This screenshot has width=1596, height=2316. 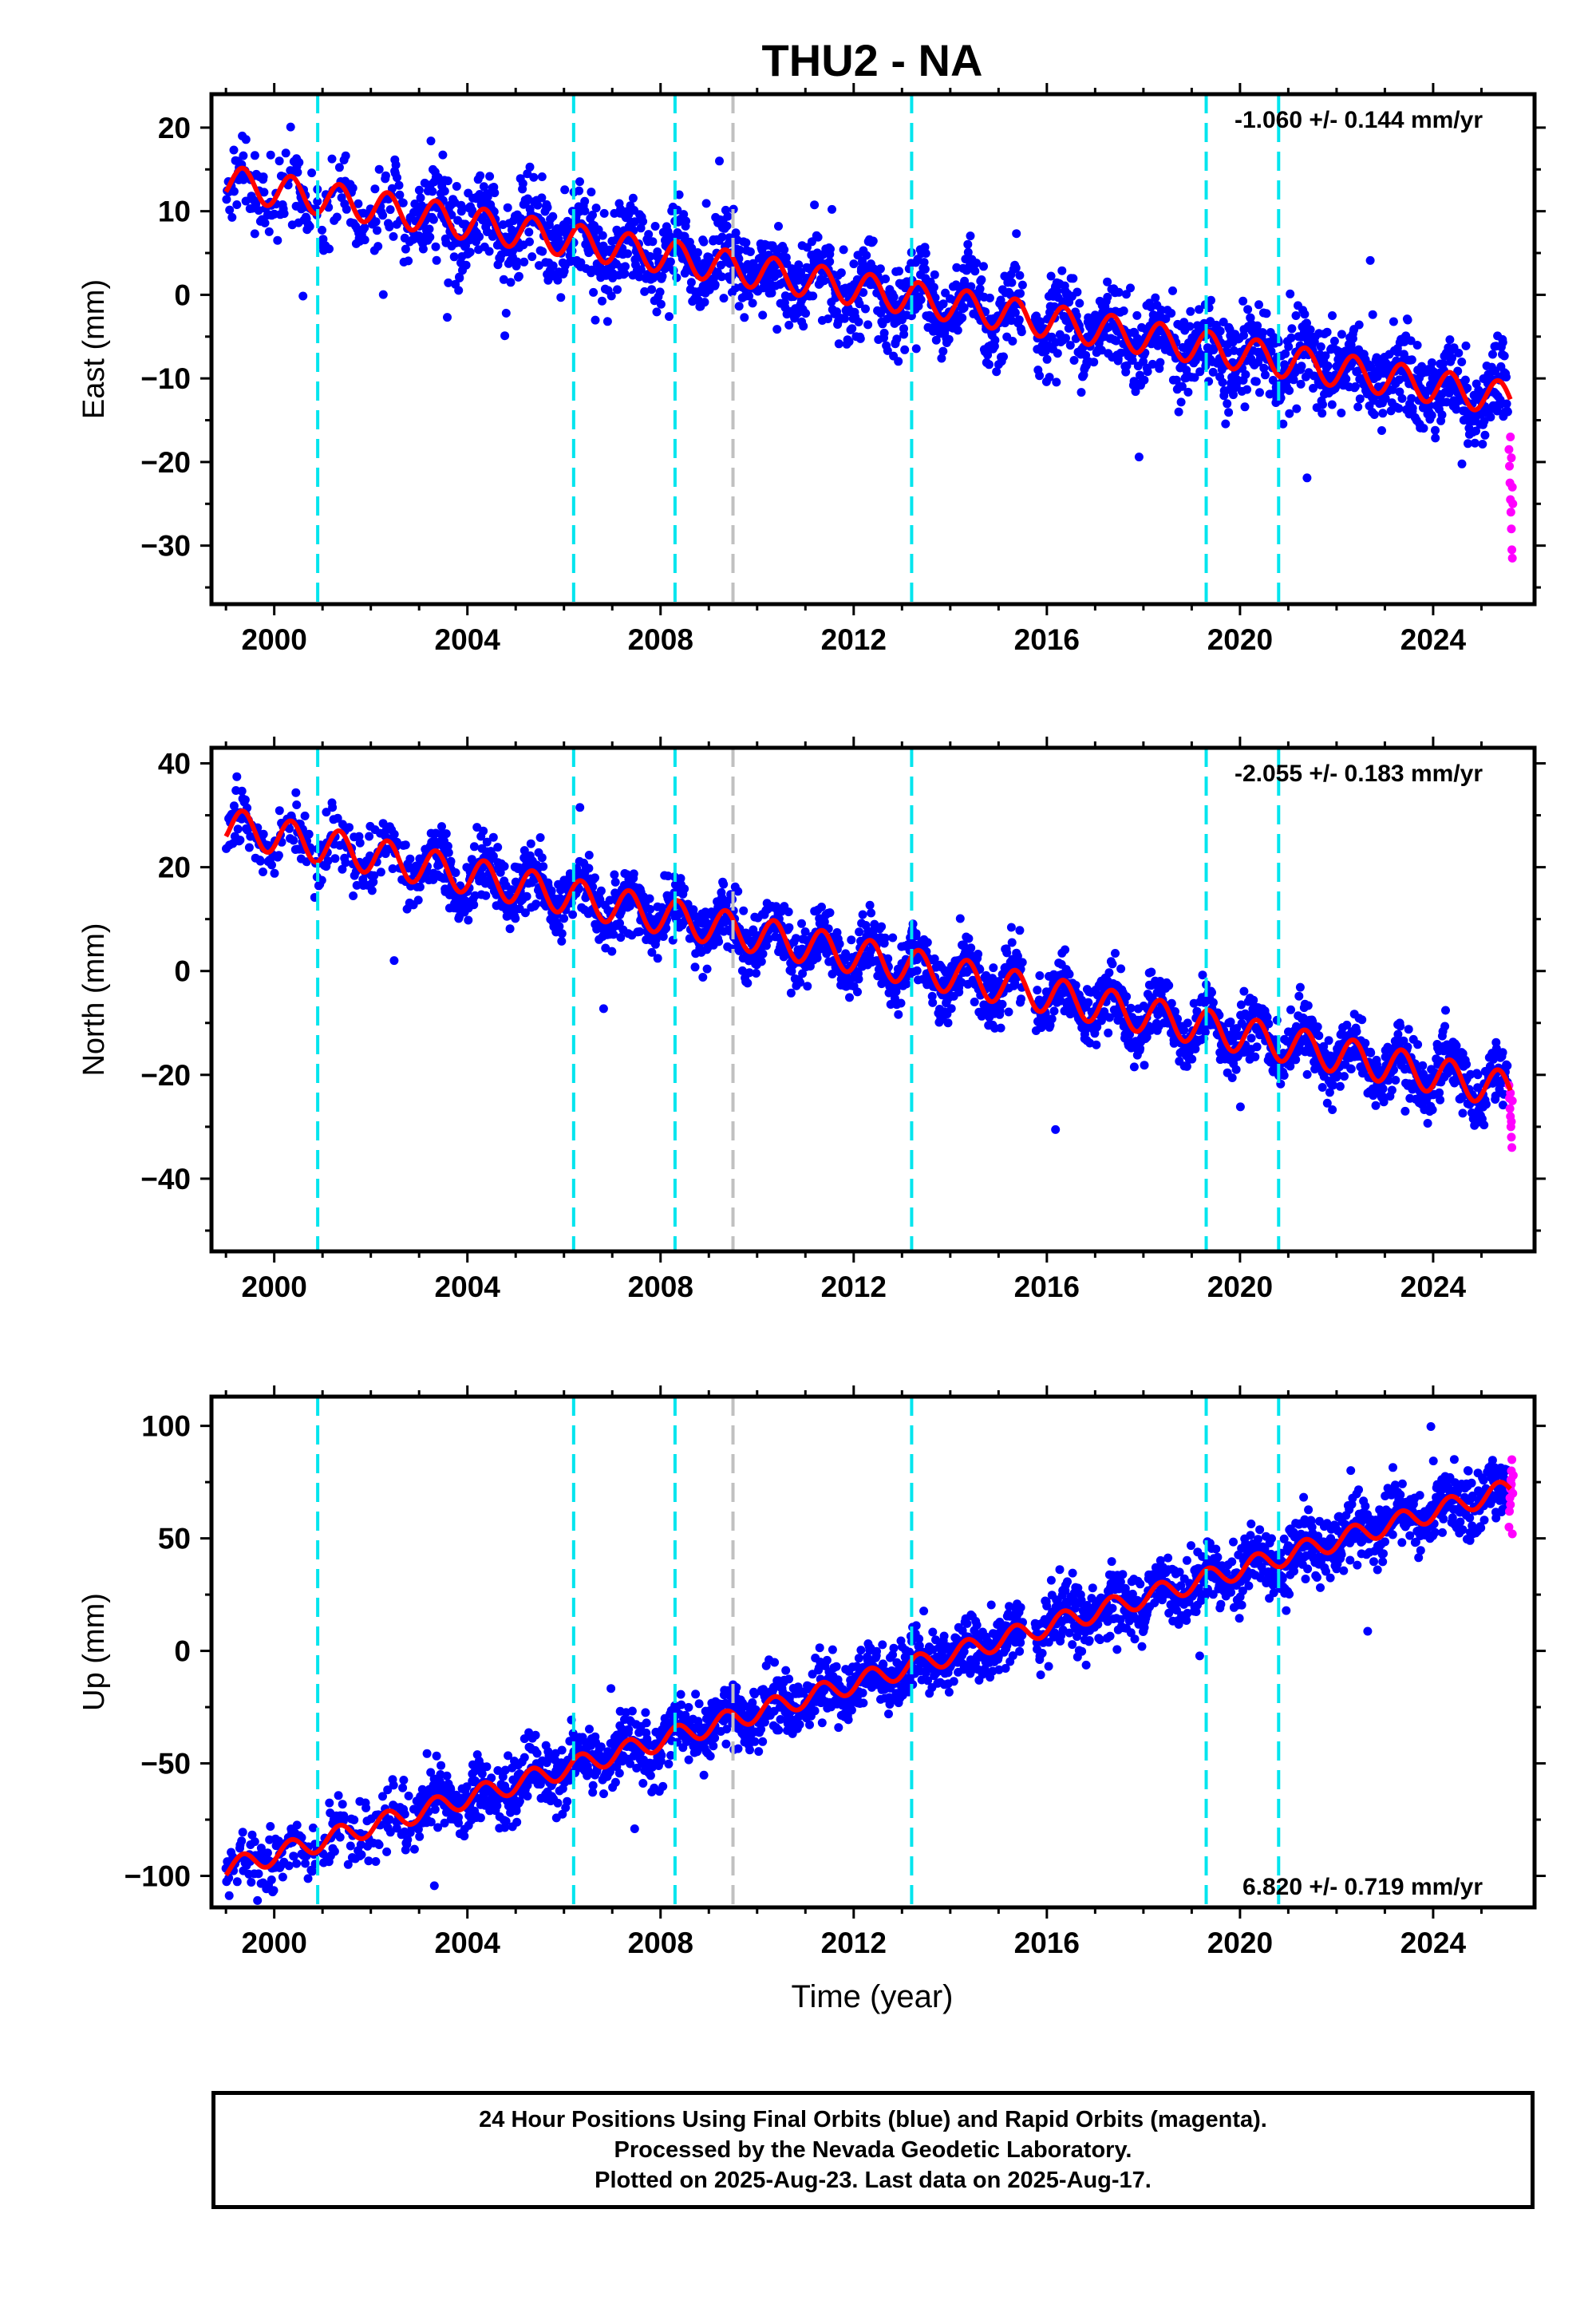 I want to click on x-tick-label: 2004, so click(x=468, y=1287).